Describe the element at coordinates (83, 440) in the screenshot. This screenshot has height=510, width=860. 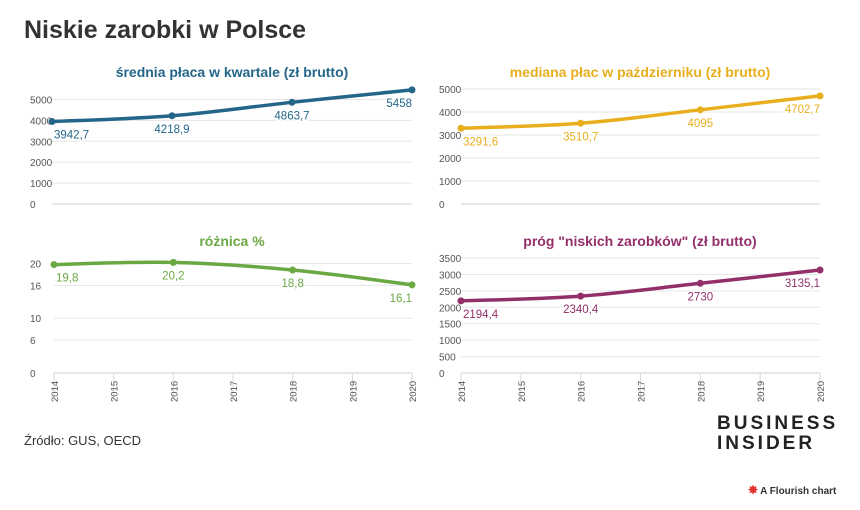
I see `source-note: Źródło: GUS, OECD` at that location.